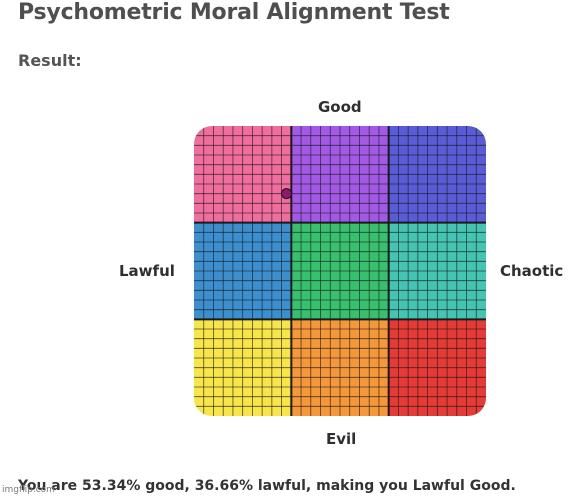 The height and width of the screenshot is (499, 584). What do you see at coordinates (50, 60) in the screenshot?
I see `result-label: Result:` at bounding box center [50, 60].